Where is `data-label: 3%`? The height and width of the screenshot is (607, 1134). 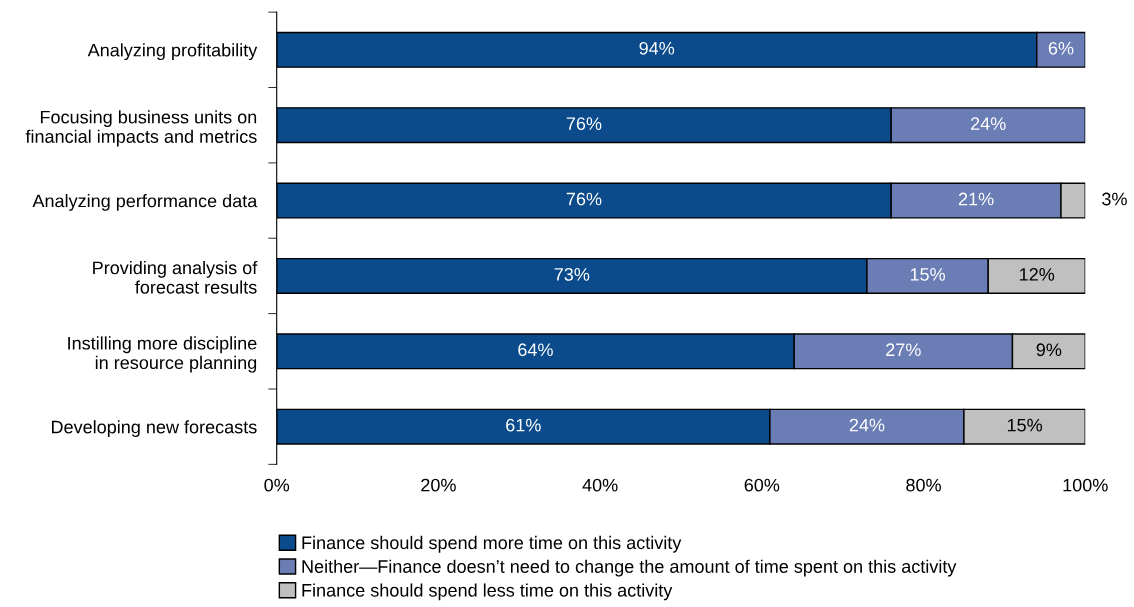 data-label: 3% is located at coordinates (1114, 199).